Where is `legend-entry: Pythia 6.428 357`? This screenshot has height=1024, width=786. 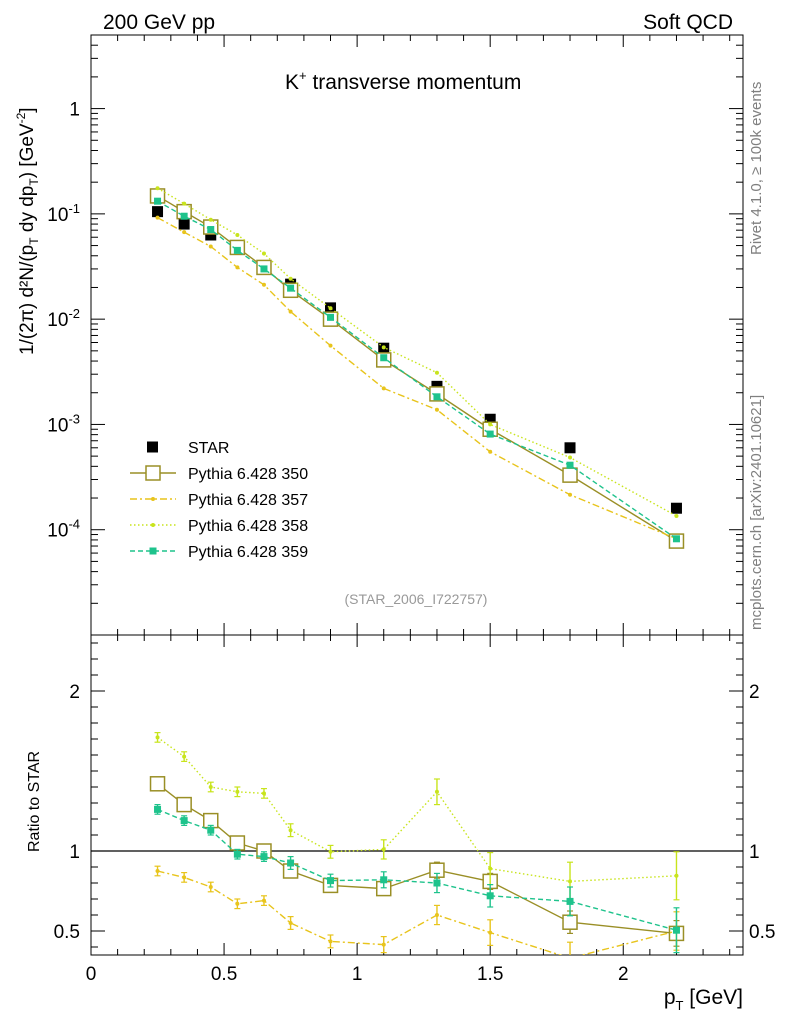
legend-entry: Pythia 6.428 357 is located at coordinates (219, 500).